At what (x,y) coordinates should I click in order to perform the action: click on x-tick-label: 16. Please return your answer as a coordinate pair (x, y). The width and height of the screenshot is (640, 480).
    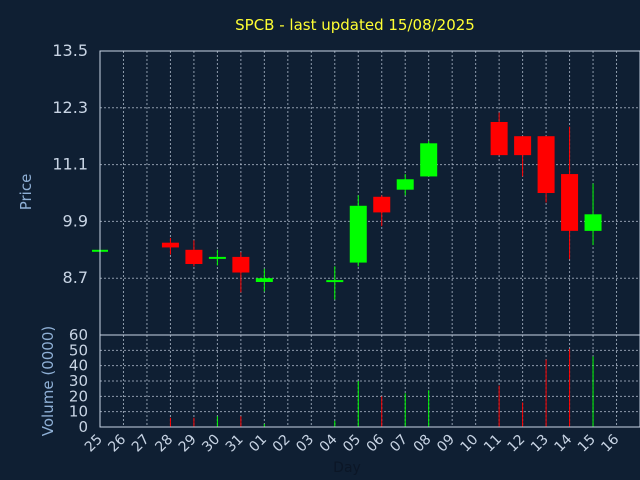
    Looking at the image, I should click on (610, 443).